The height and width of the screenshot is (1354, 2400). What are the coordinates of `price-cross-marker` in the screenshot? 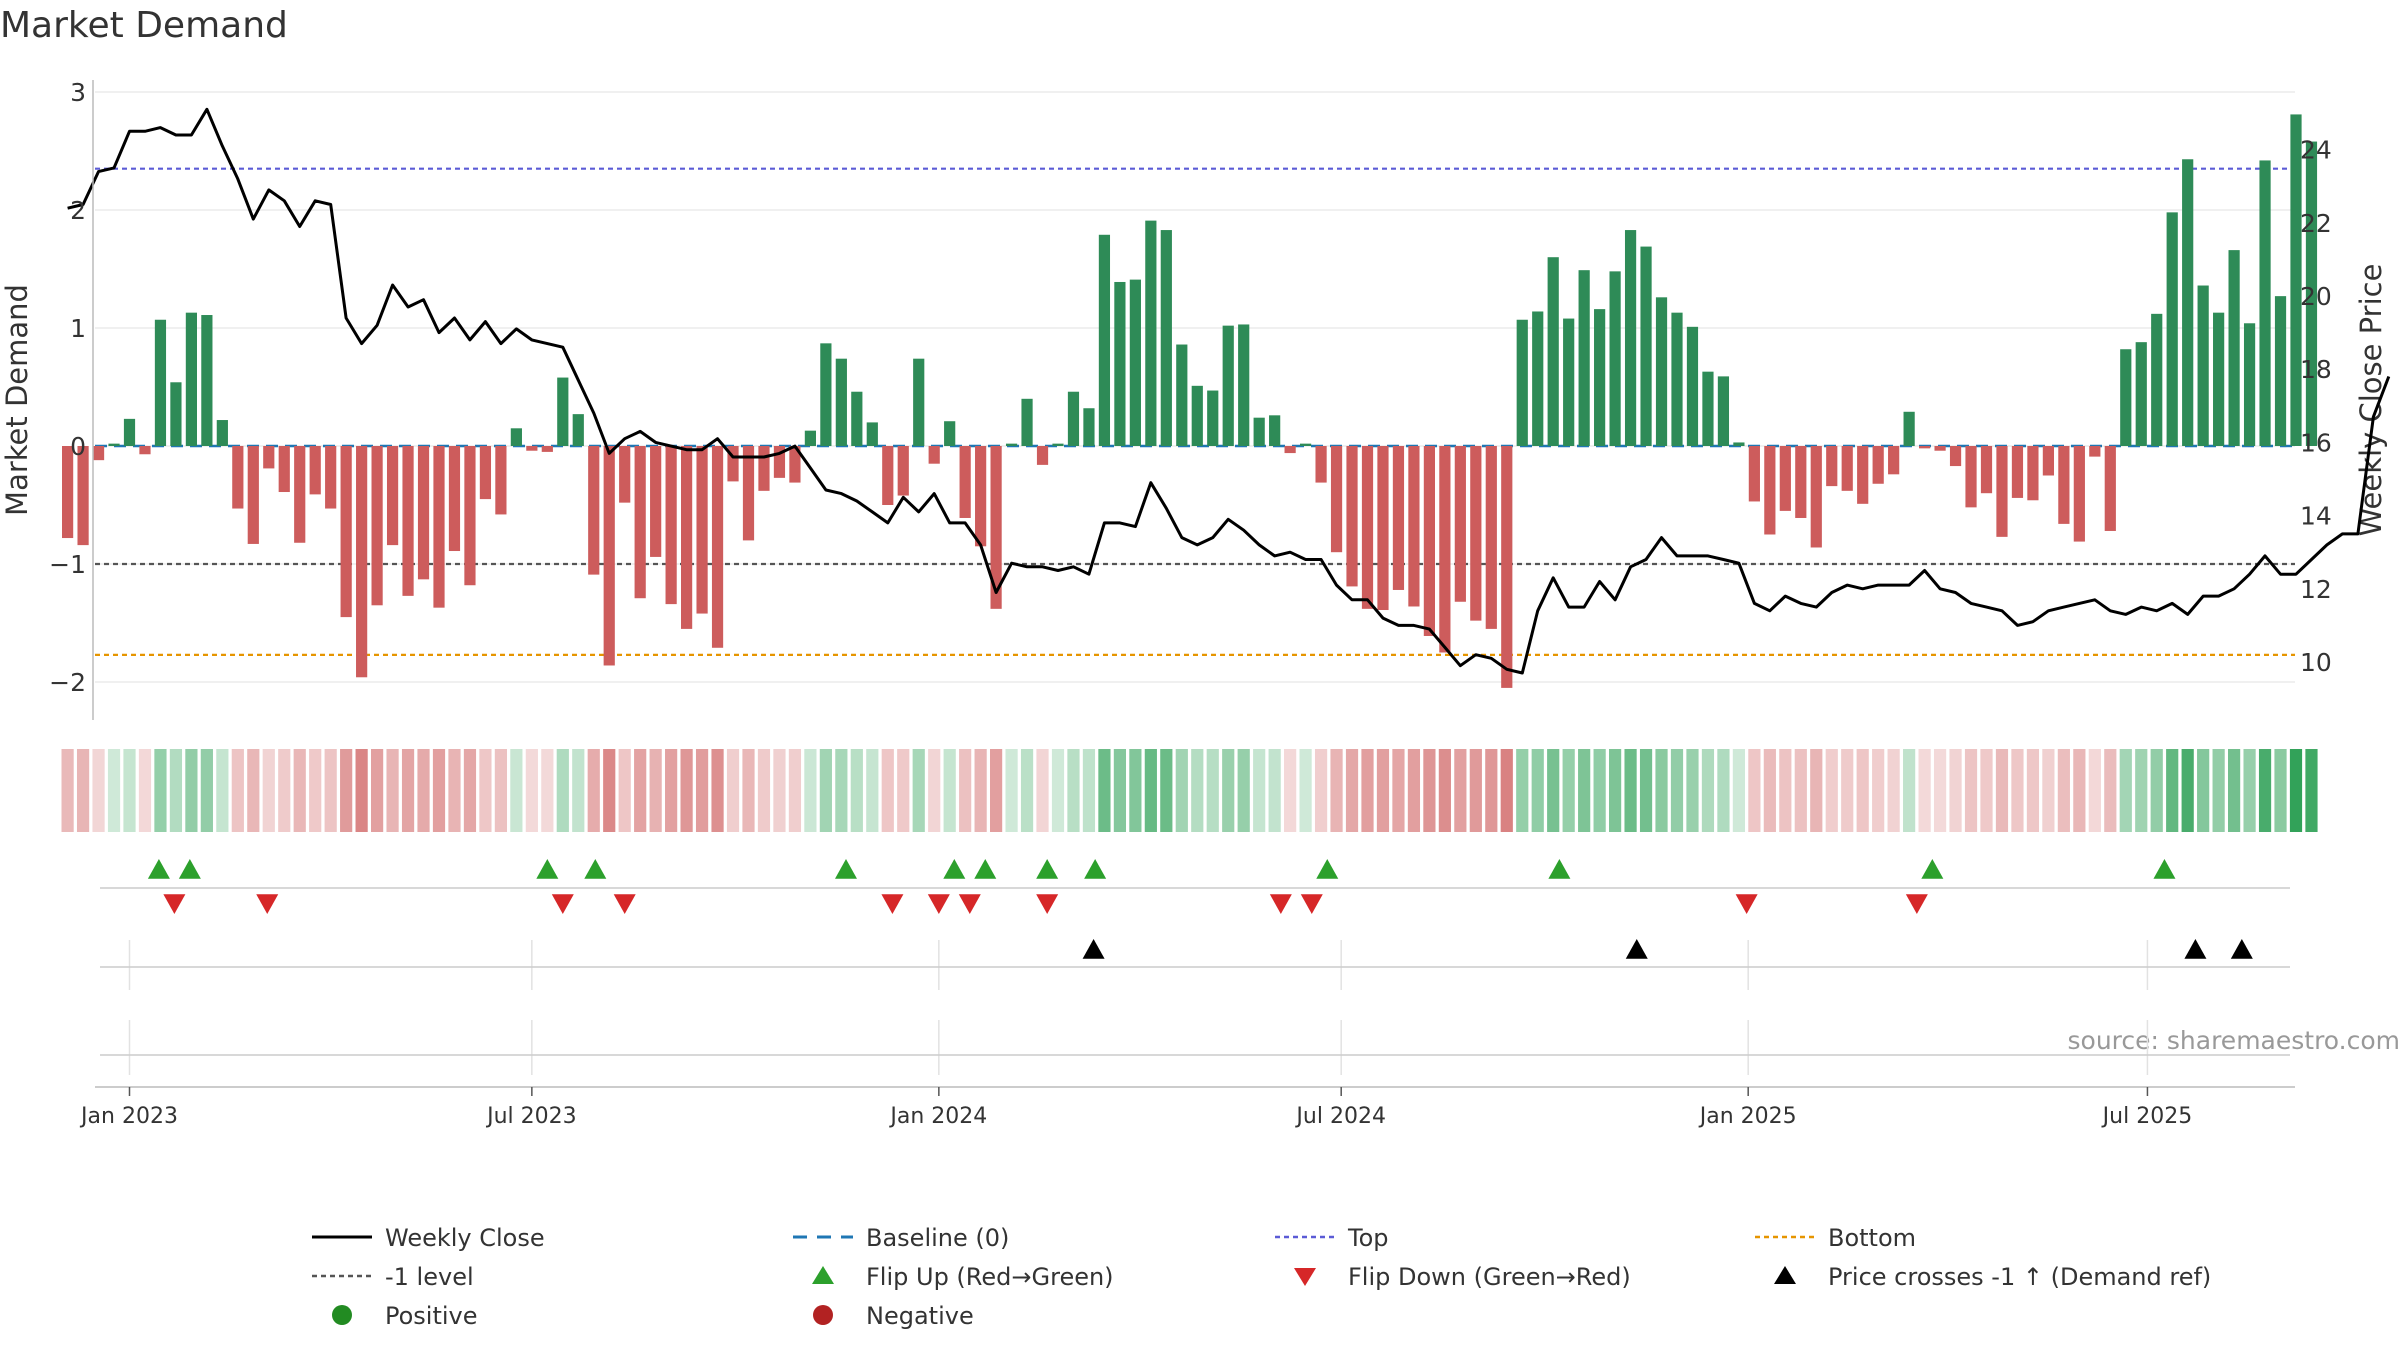 It's located at (2242, 949).